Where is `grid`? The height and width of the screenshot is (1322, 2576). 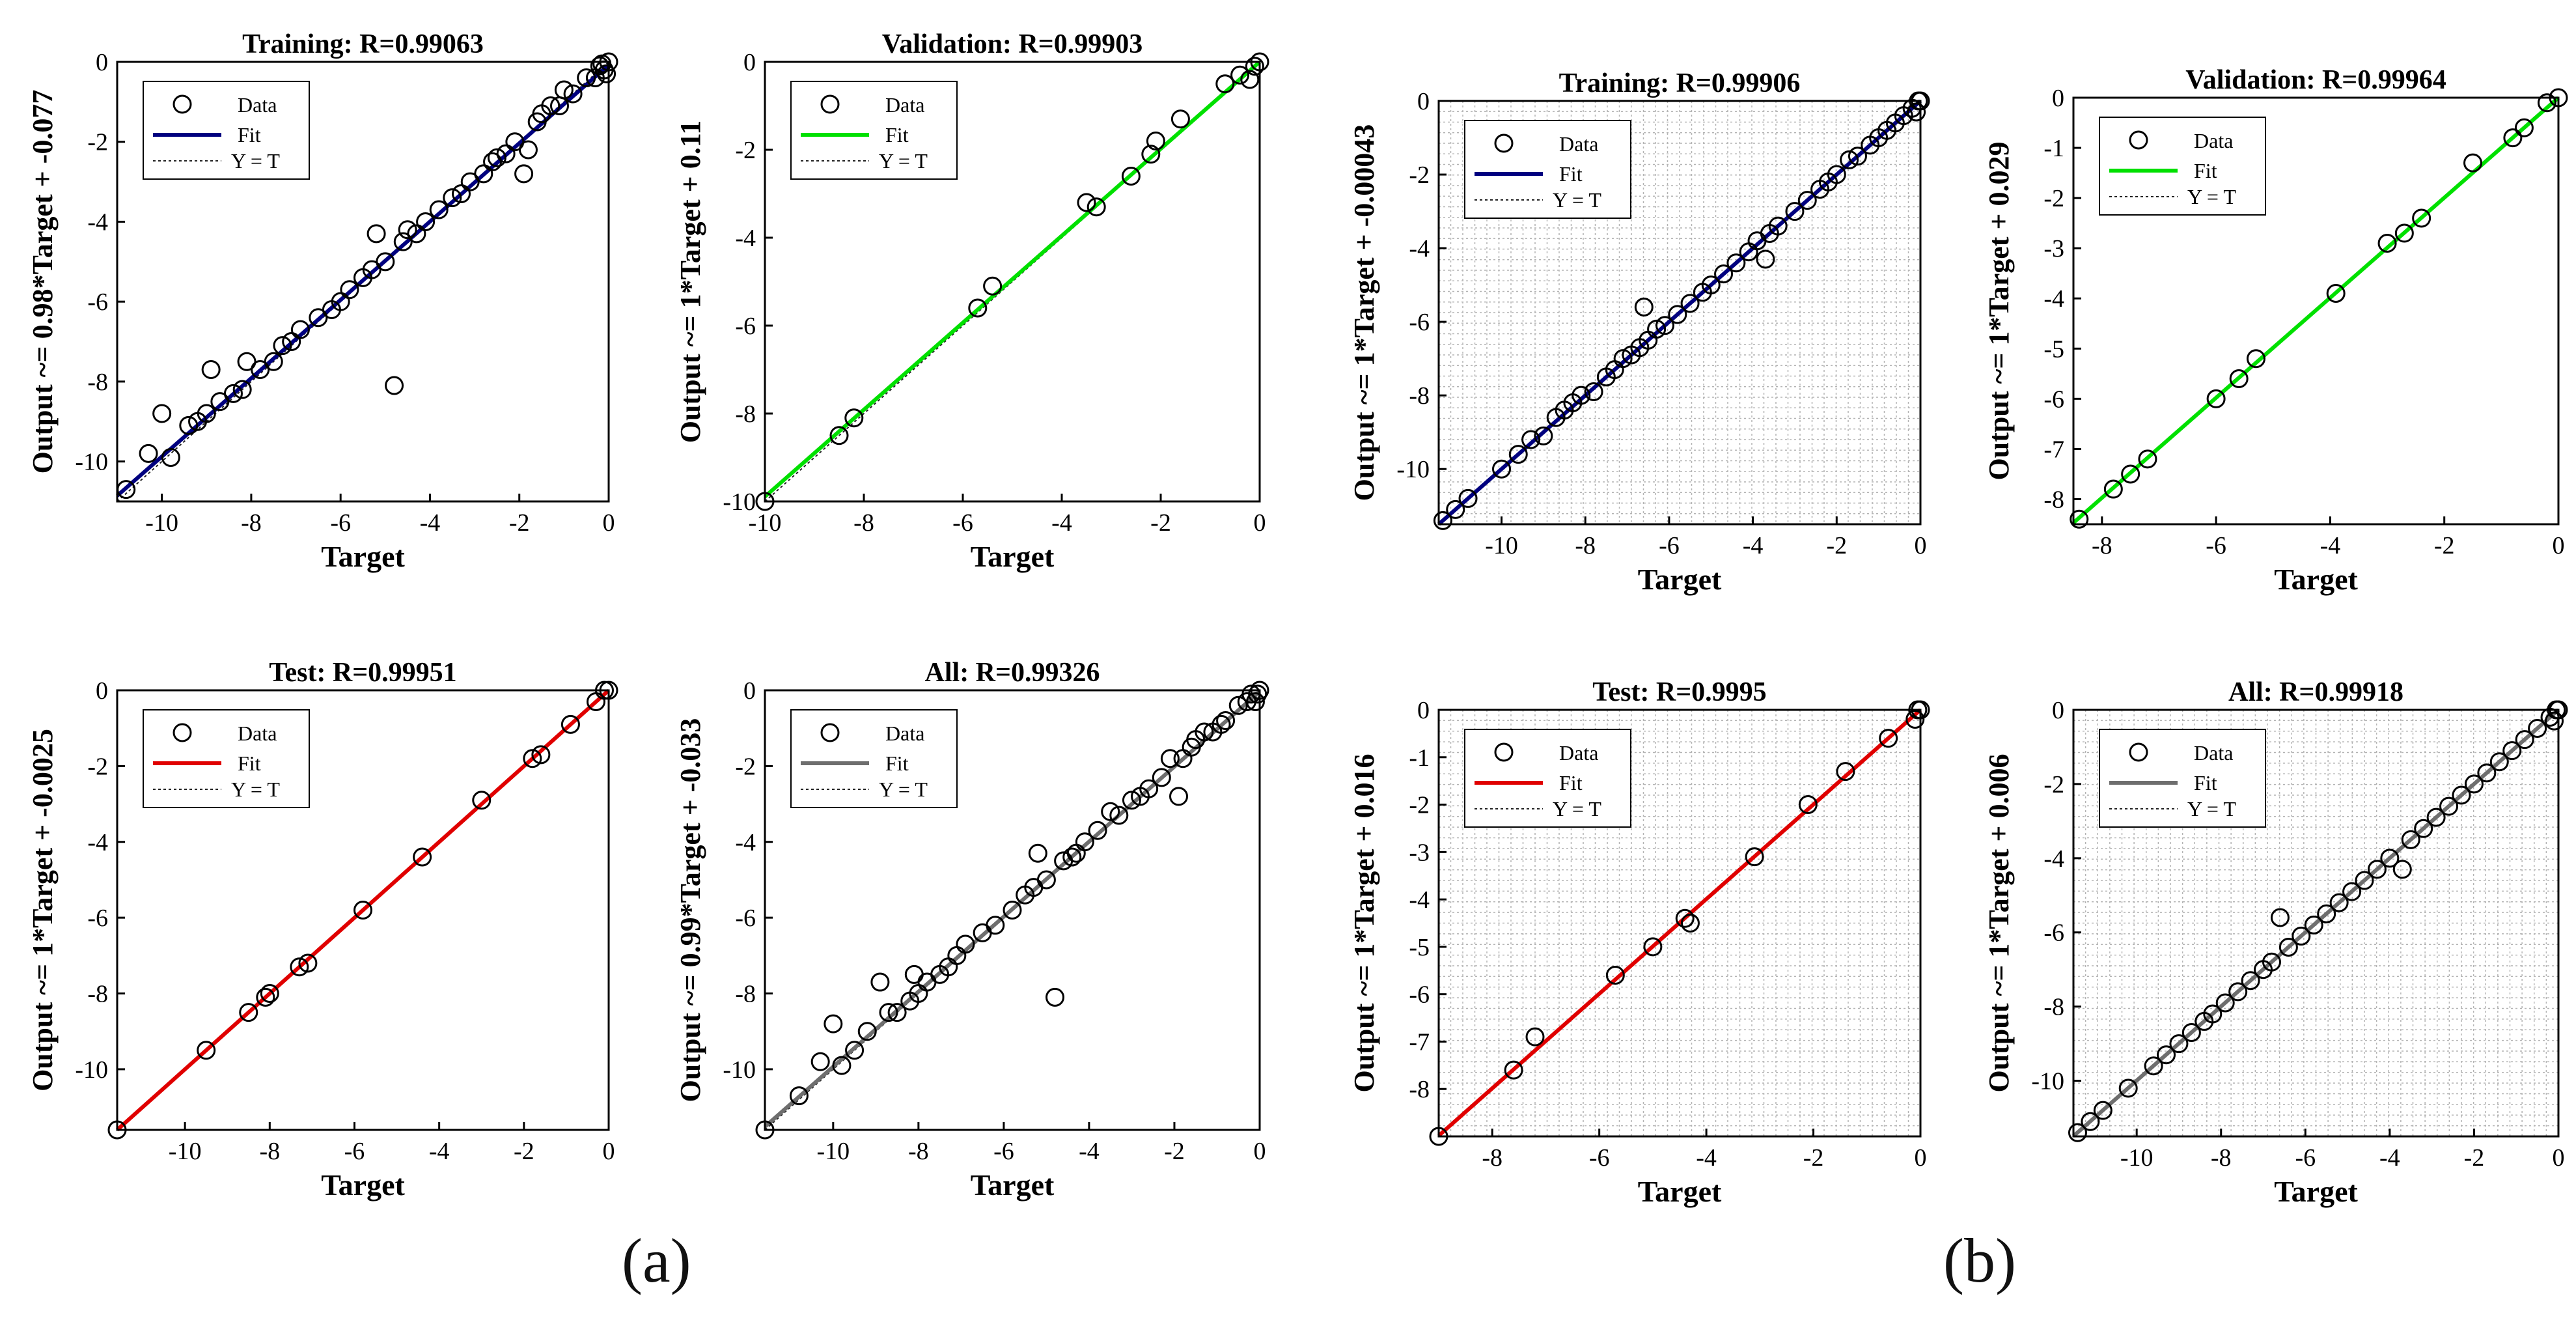
grid is located at coordinates (1679, 923).